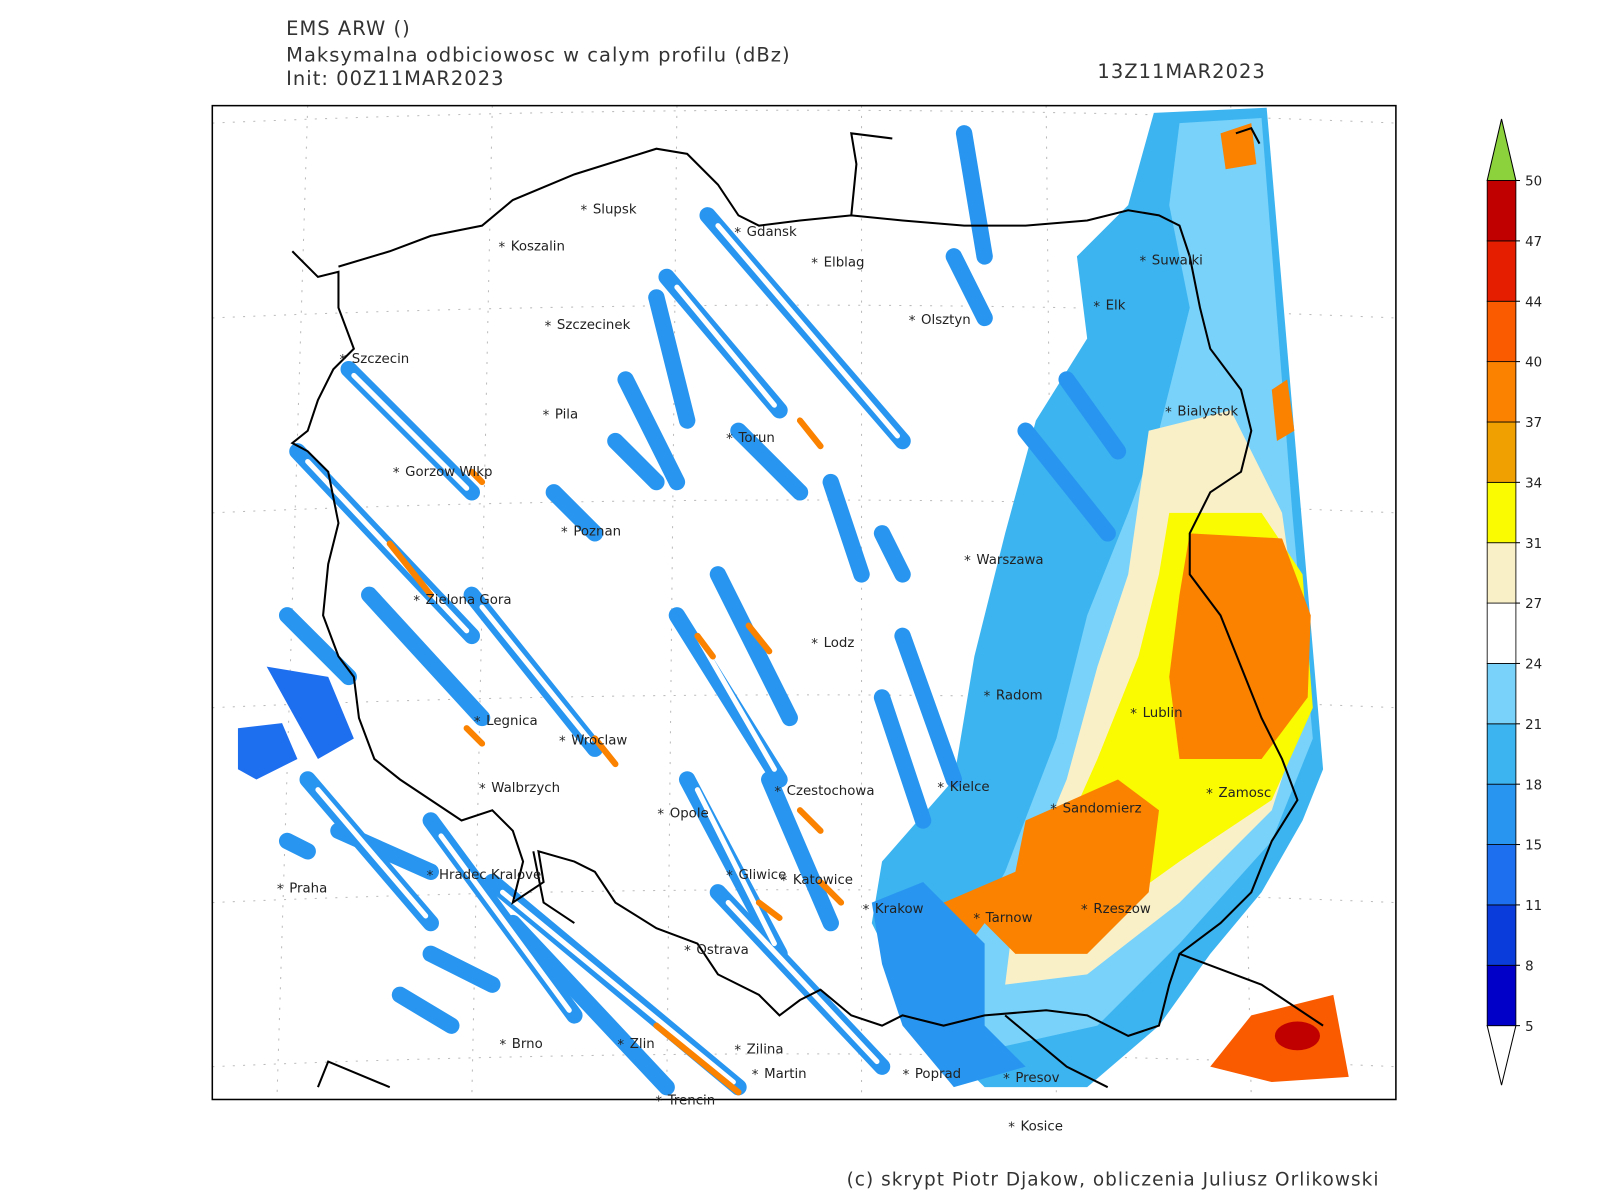 The image size is (1600, 1204). Describe the element at coordinates (490, 875) in the screenshot. I see `city-label: Hradec Kralove` at that location.